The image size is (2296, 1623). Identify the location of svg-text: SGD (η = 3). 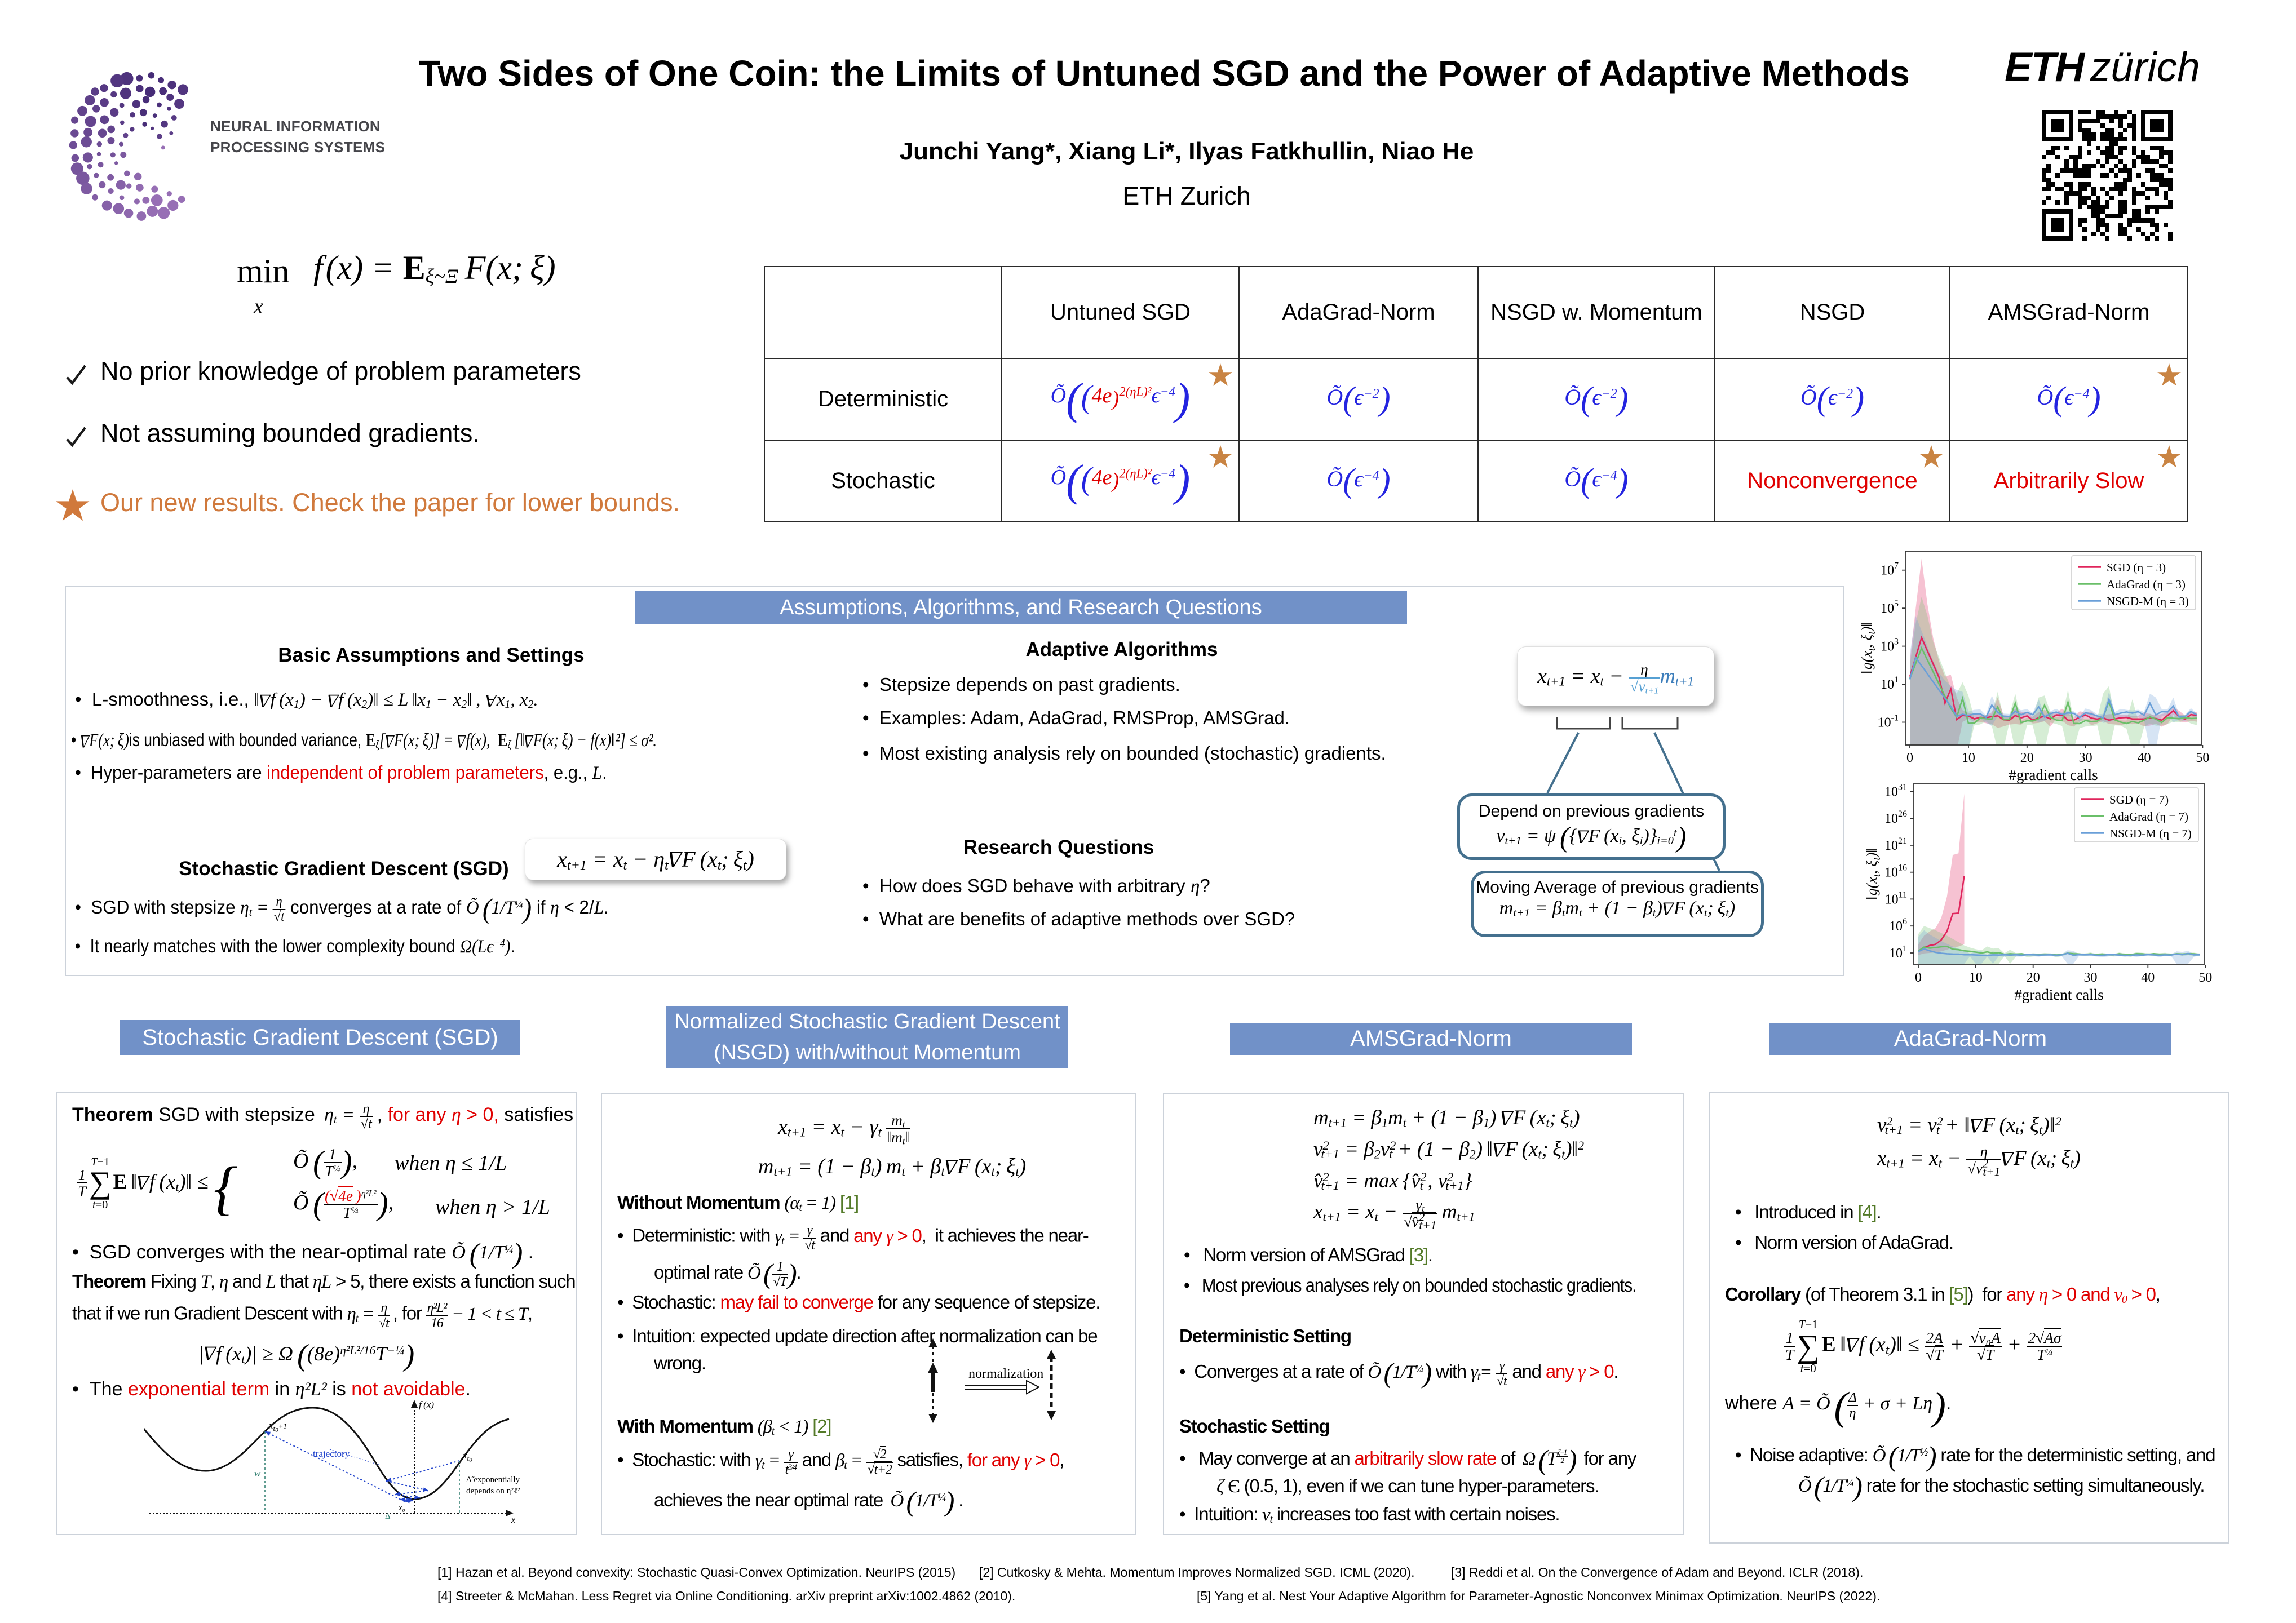
(2136, 568).